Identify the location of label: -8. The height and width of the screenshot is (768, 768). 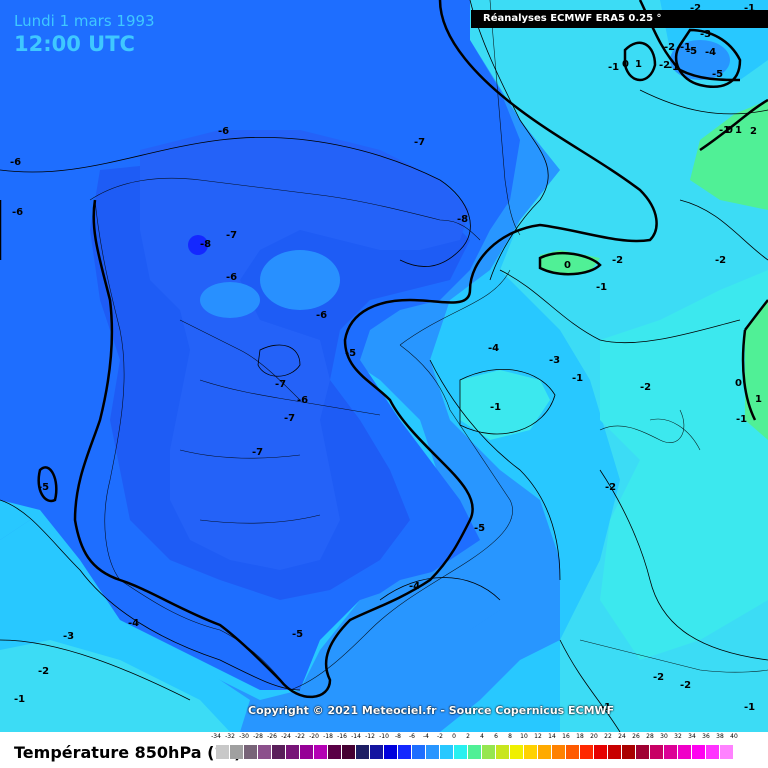
(205, 244).